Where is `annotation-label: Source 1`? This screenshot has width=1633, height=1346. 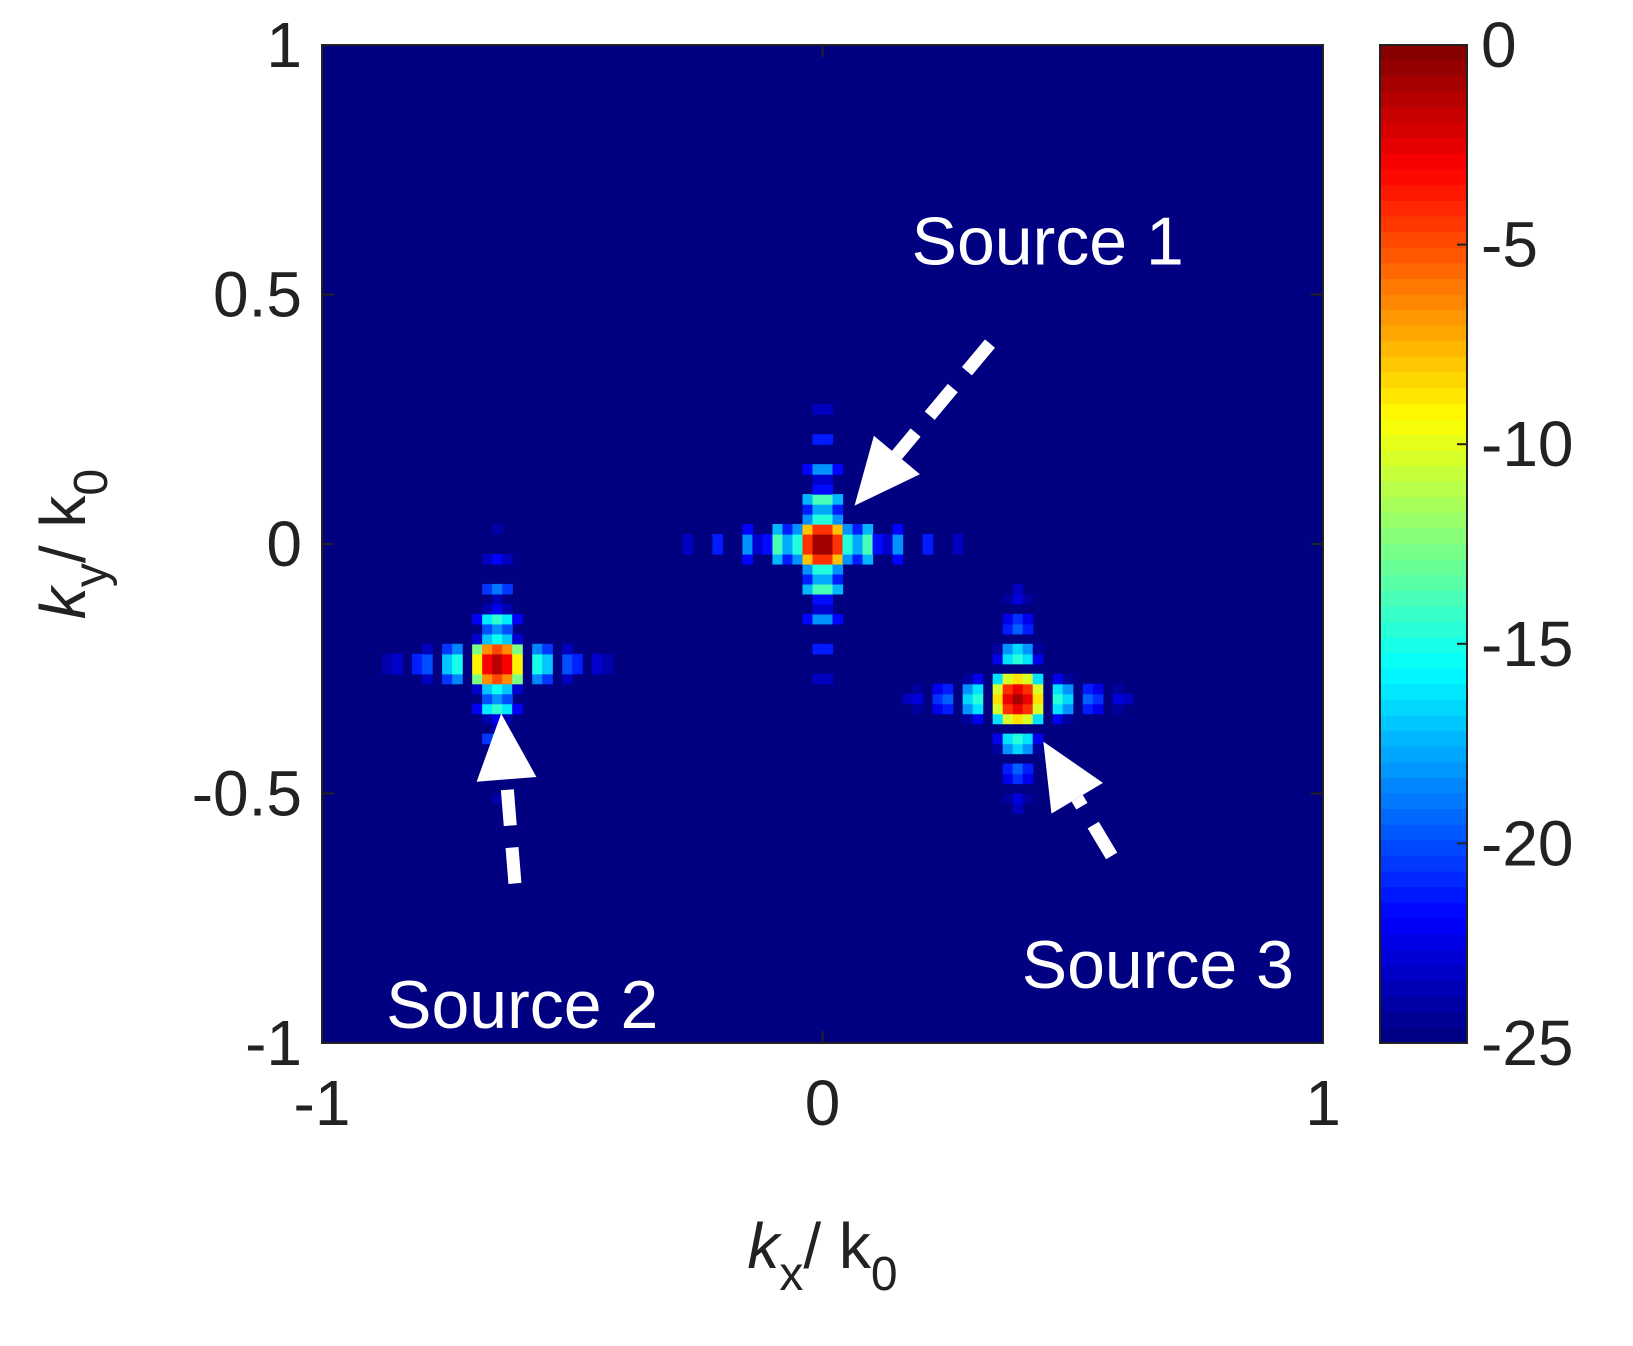 annotation-label: Source 1 is located at coordinates (1048, 242).